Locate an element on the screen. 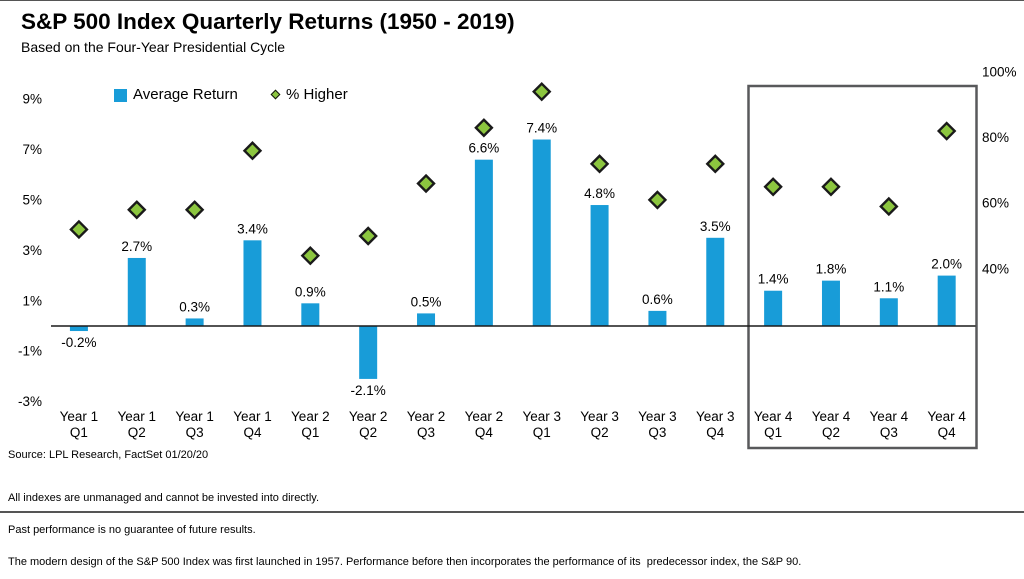 Image resolution: width=1024 pixels, height=579 pixels. x-label-year-year-1-q1: Year 1 is located at coordinates (79, 416).